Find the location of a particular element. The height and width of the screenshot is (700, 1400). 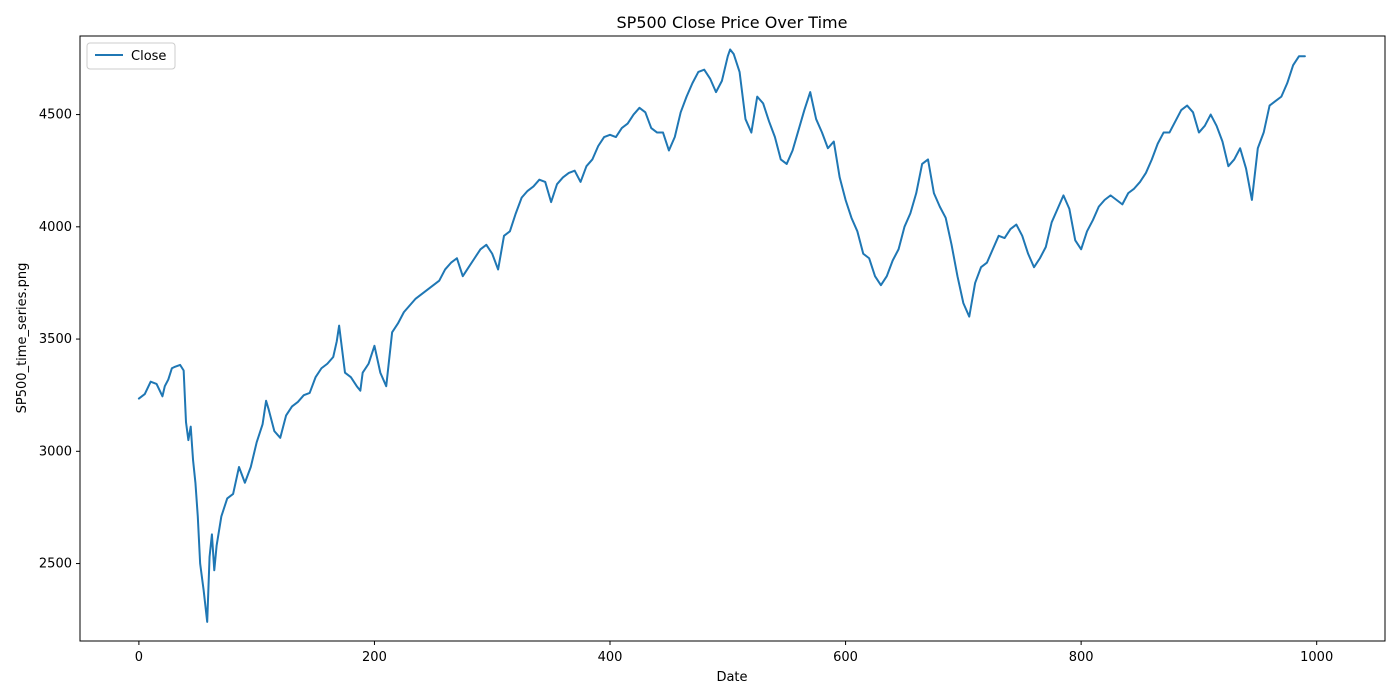

x-axis-ticks: 0 200 400 600 800 1000 is located at coordinates (734, 653).